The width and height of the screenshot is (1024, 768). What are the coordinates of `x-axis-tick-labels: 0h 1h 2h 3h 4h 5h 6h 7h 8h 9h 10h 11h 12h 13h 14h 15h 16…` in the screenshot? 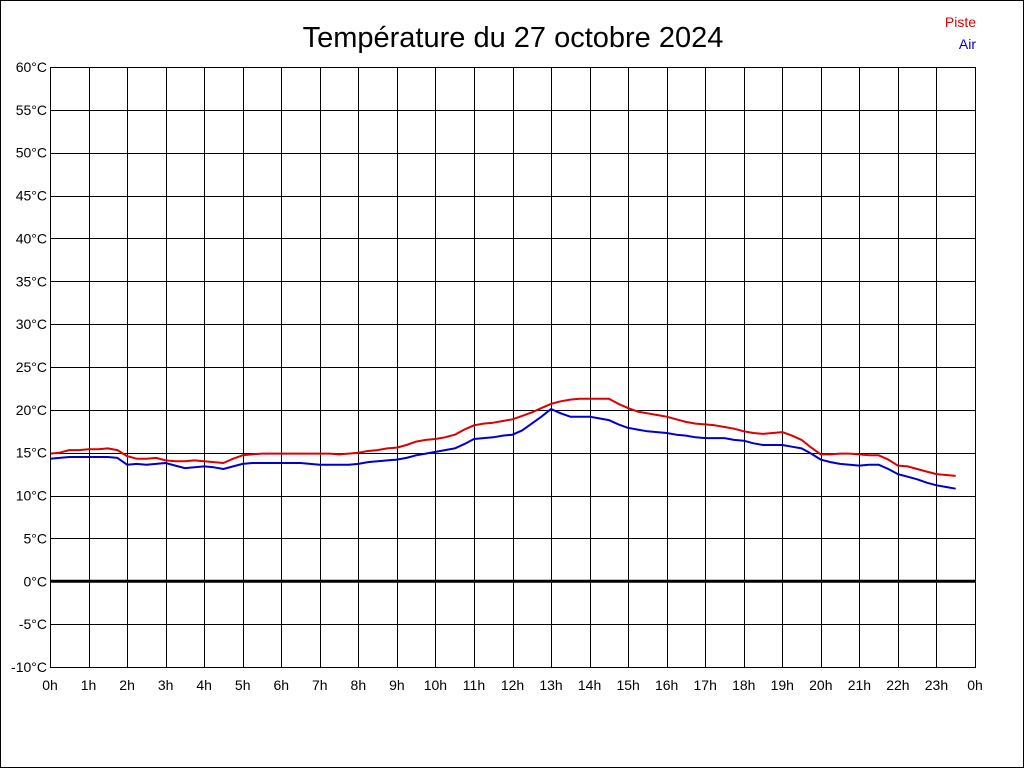 It's located at (512, 685).